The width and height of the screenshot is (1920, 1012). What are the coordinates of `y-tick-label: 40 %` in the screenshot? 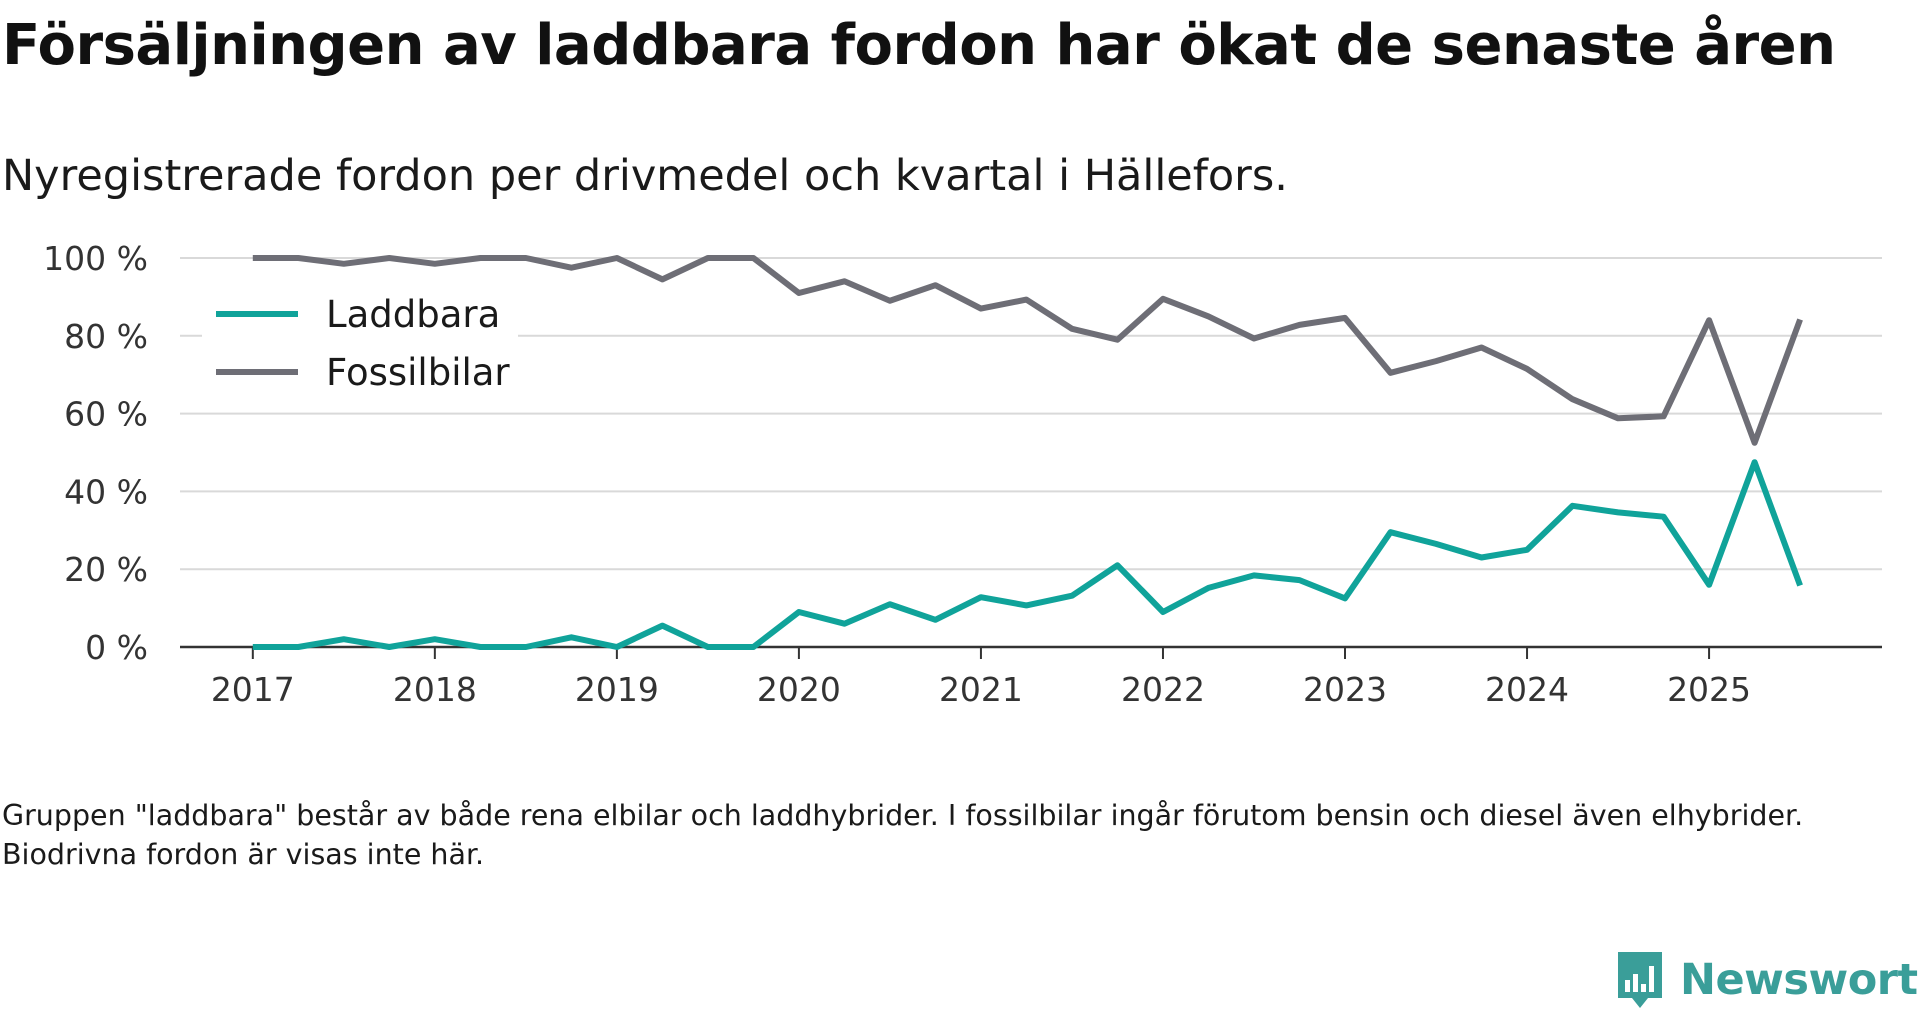 It's located at (106, 491).